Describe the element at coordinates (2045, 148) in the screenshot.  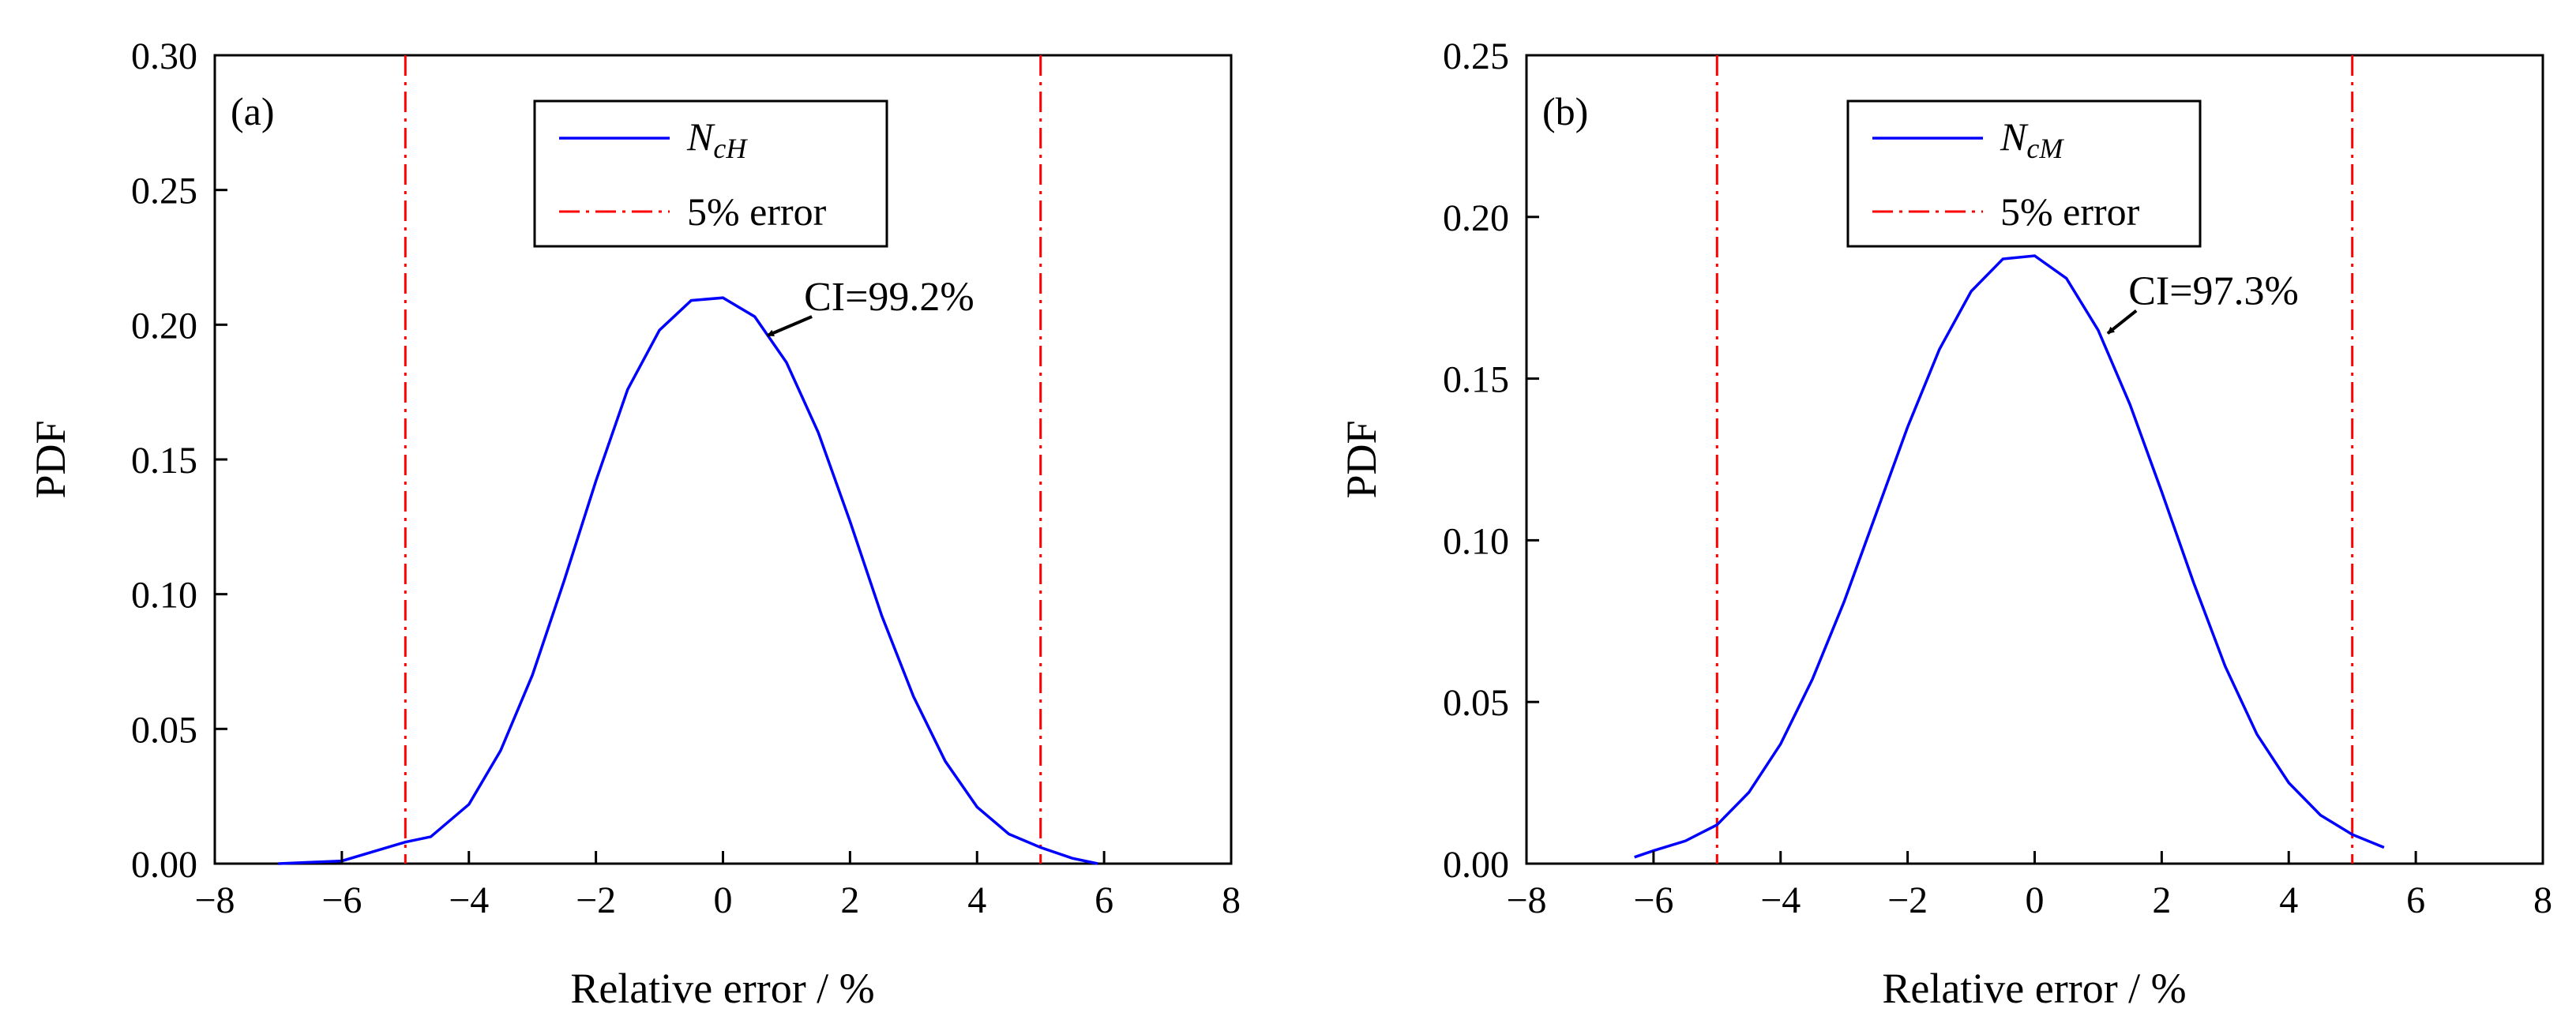
I see `legend-label-sub: cM` at that location.